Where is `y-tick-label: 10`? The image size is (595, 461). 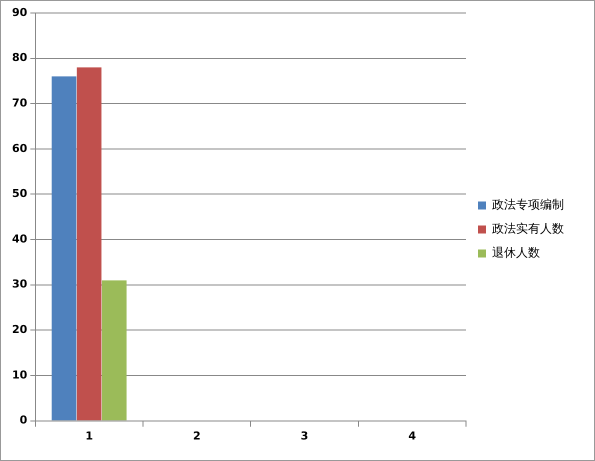
y-tick-label: 10 is located at coordinates (20, 375).